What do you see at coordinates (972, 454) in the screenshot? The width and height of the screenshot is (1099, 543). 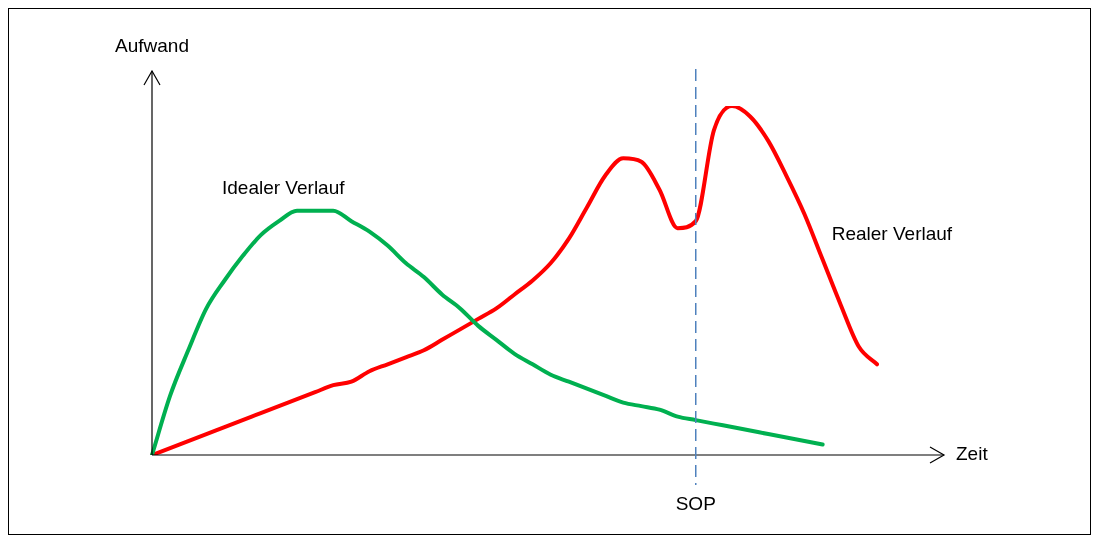 I see `x-axis-title: Zeit` at bounding box center [972, 454].